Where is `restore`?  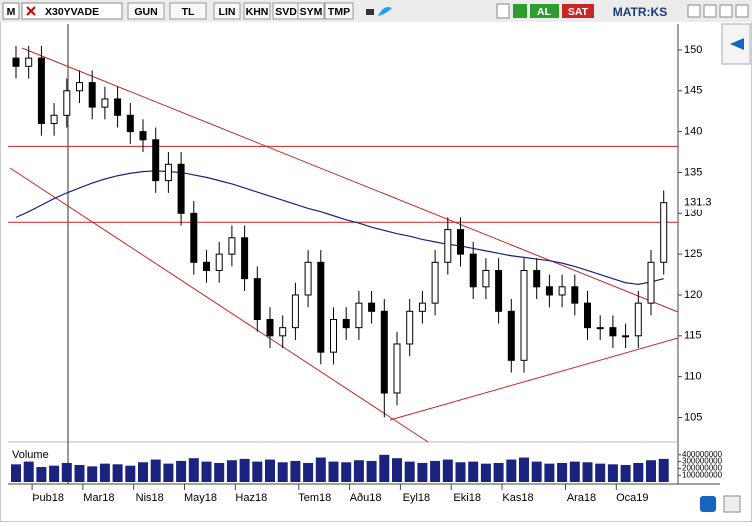
restore is located at coordinates (726, 11).